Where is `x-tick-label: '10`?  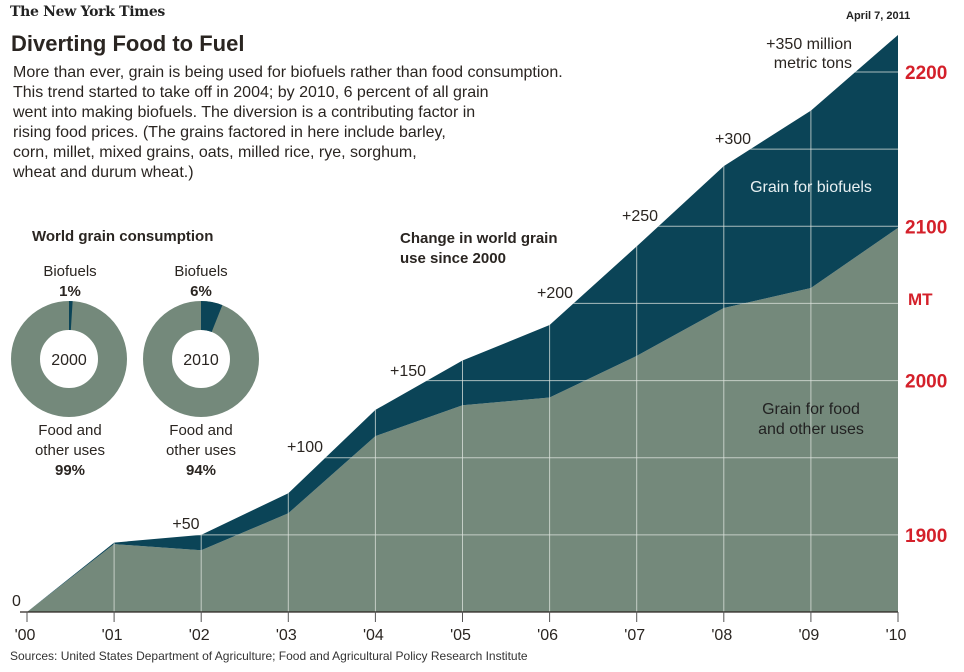 x-tick-label: '10 is located at coordinates (896, 635).